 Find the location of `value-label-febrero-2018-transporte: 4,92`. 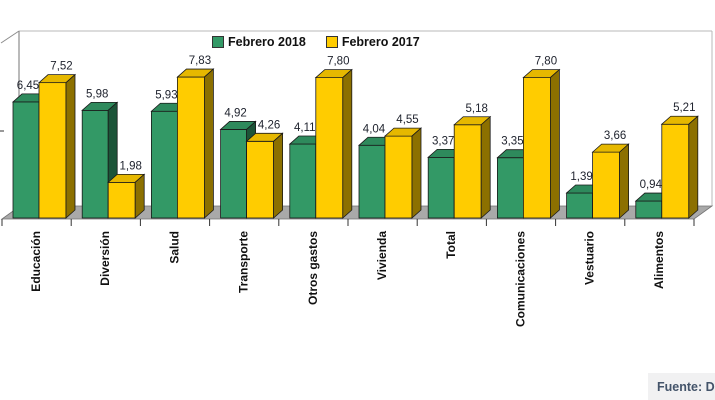

value-label-febrero-2018-transporte: 4,92 is located at coordinates (235, 113).